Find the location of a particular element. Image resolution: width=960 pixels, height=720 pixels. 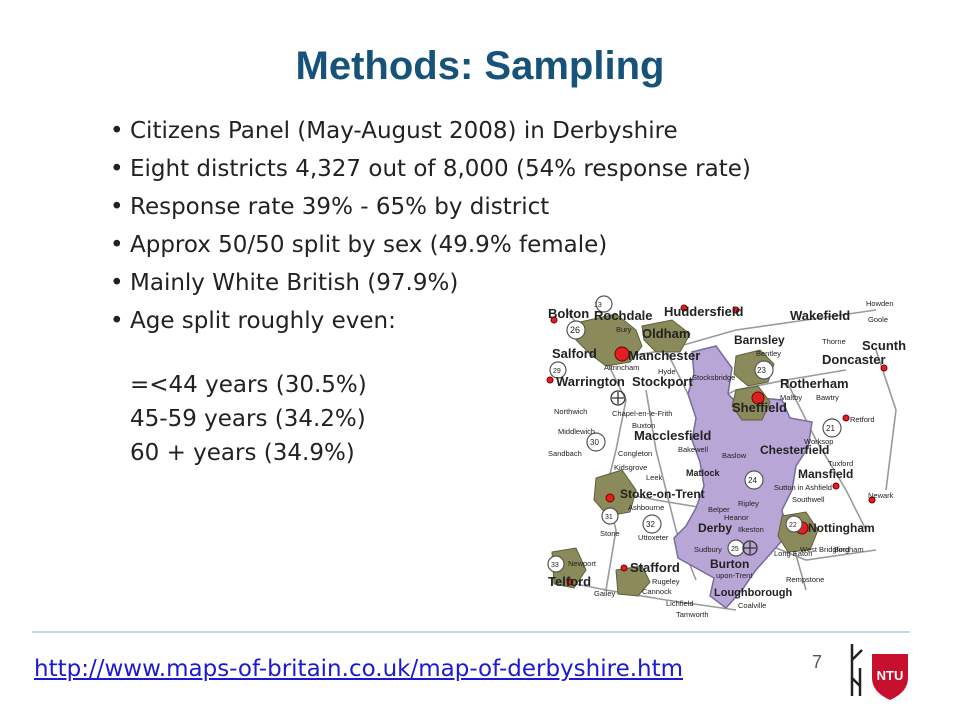

map-label: Wakefield is located at coordinates (820, 315).